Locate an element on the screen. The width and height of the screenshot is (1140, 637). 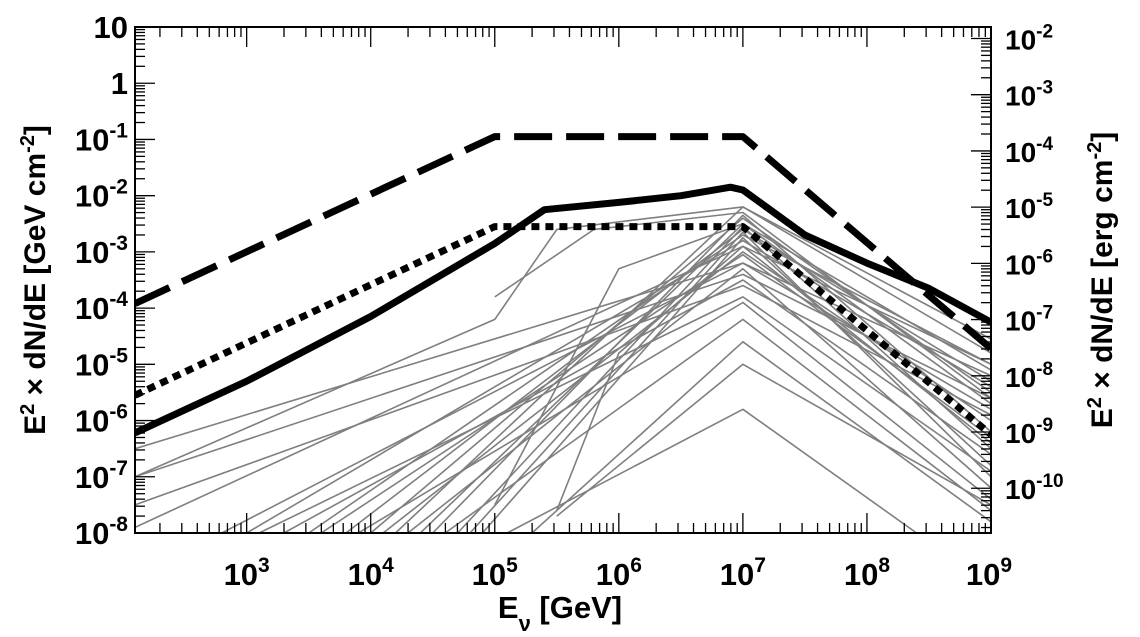
x-axis-title: Eν [GeV] is located at coordinates (560, 613).